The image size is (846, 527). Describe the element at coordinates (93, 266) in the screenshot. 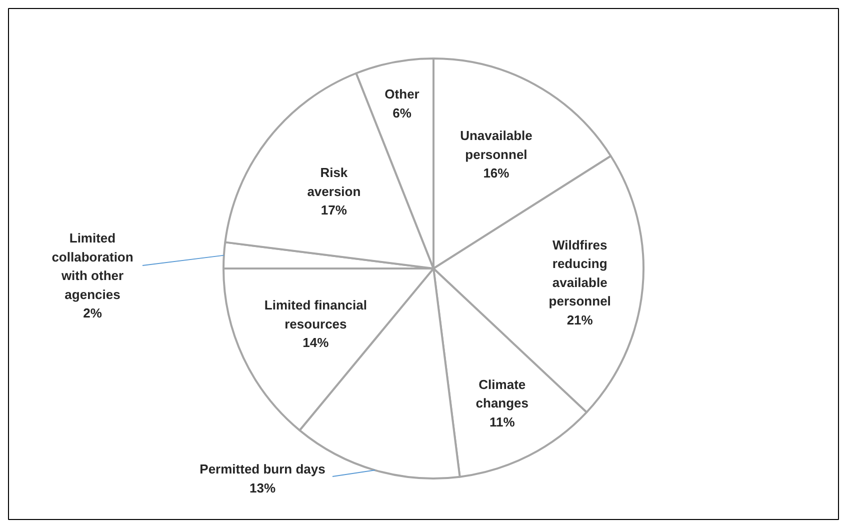

I see `slice-label: Limited collaboration with other agencies` at that location.